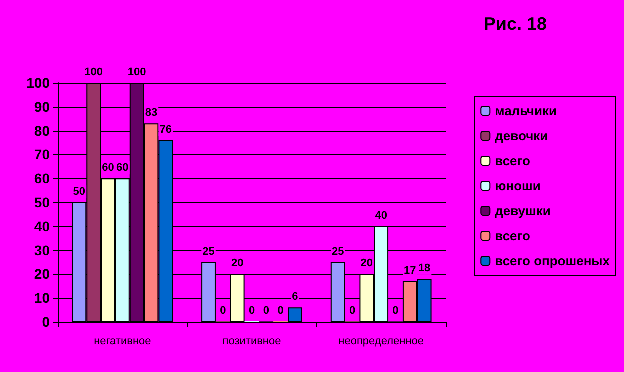  Describe the element at coordinates (42, 274) in the screenshot. I see `y-tick-label: 20` at that location.